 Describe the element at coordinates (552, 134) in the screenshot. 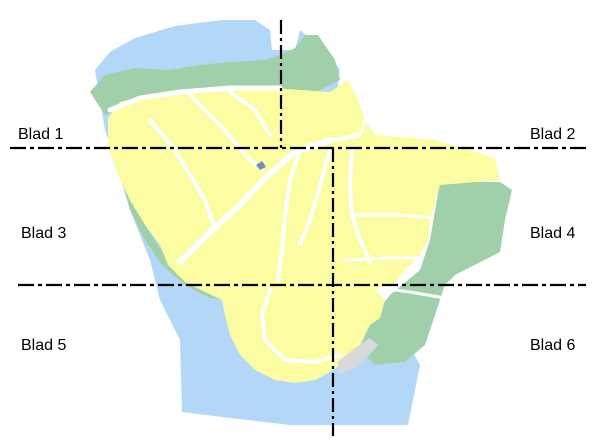

I see `sheet-label-2: Blad 2` at that location.